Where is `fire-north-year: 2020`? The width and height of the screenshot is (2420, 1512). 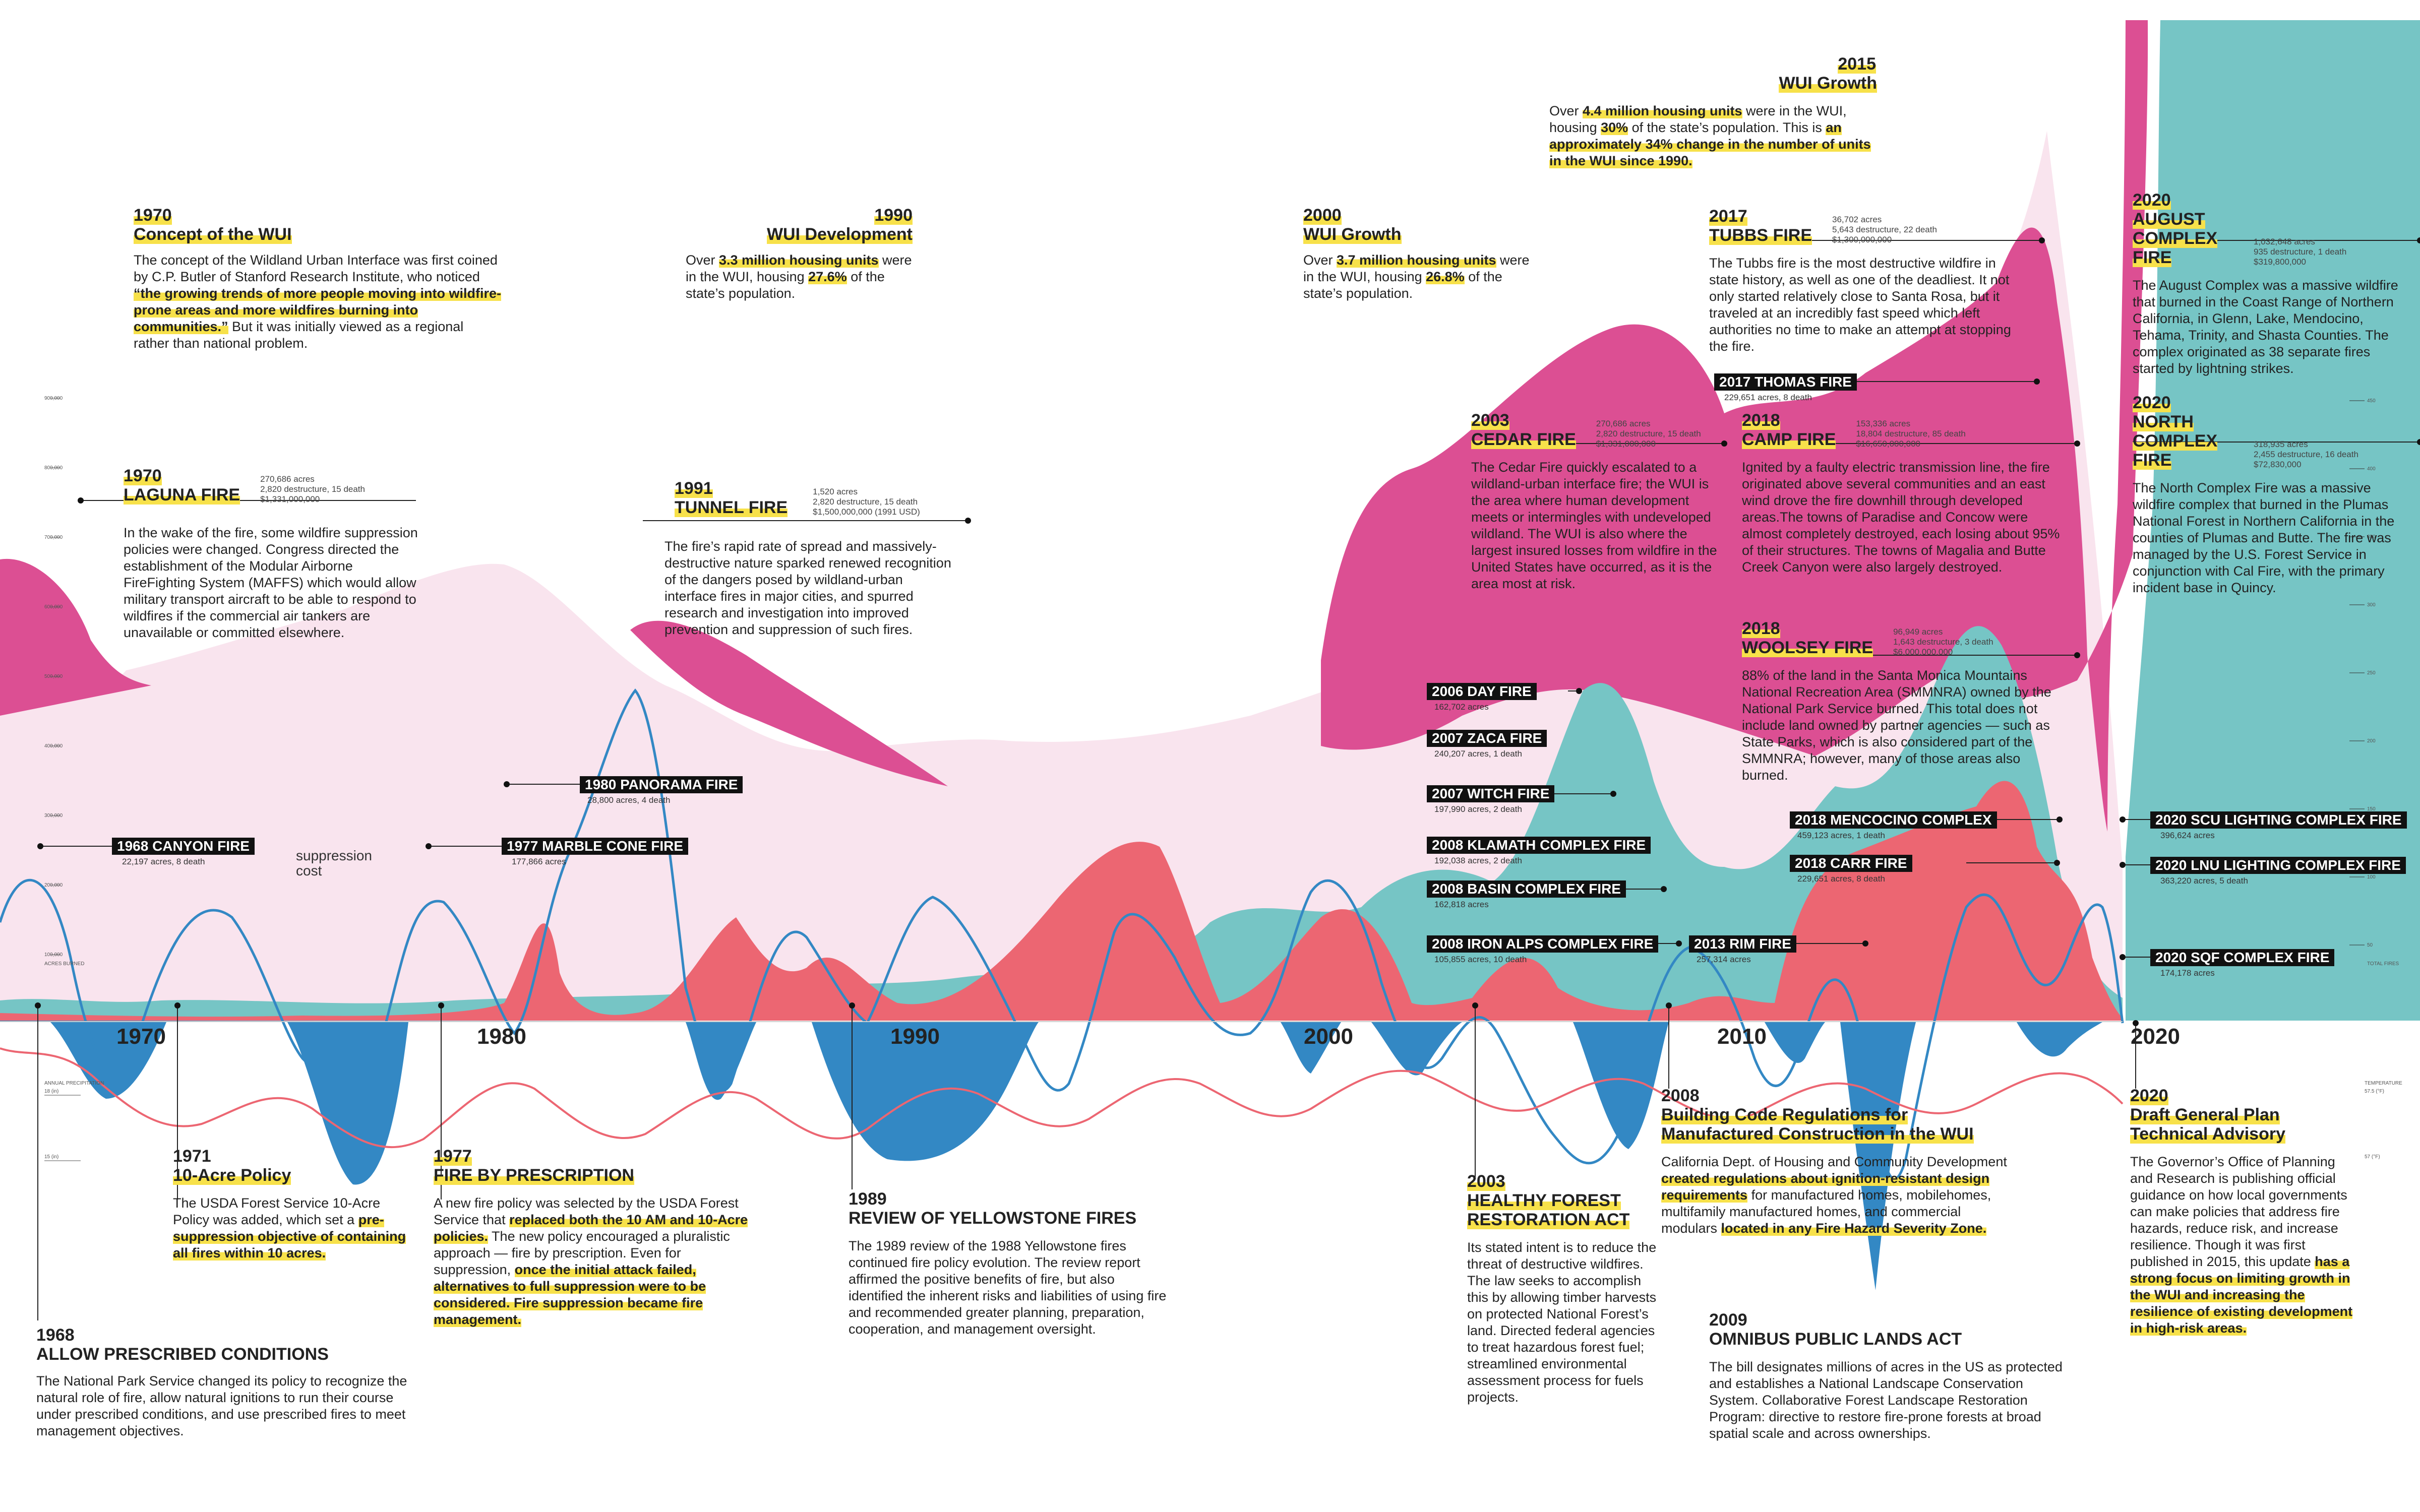 fire-north-year: 2020 is located at coordinates (2152, 402).